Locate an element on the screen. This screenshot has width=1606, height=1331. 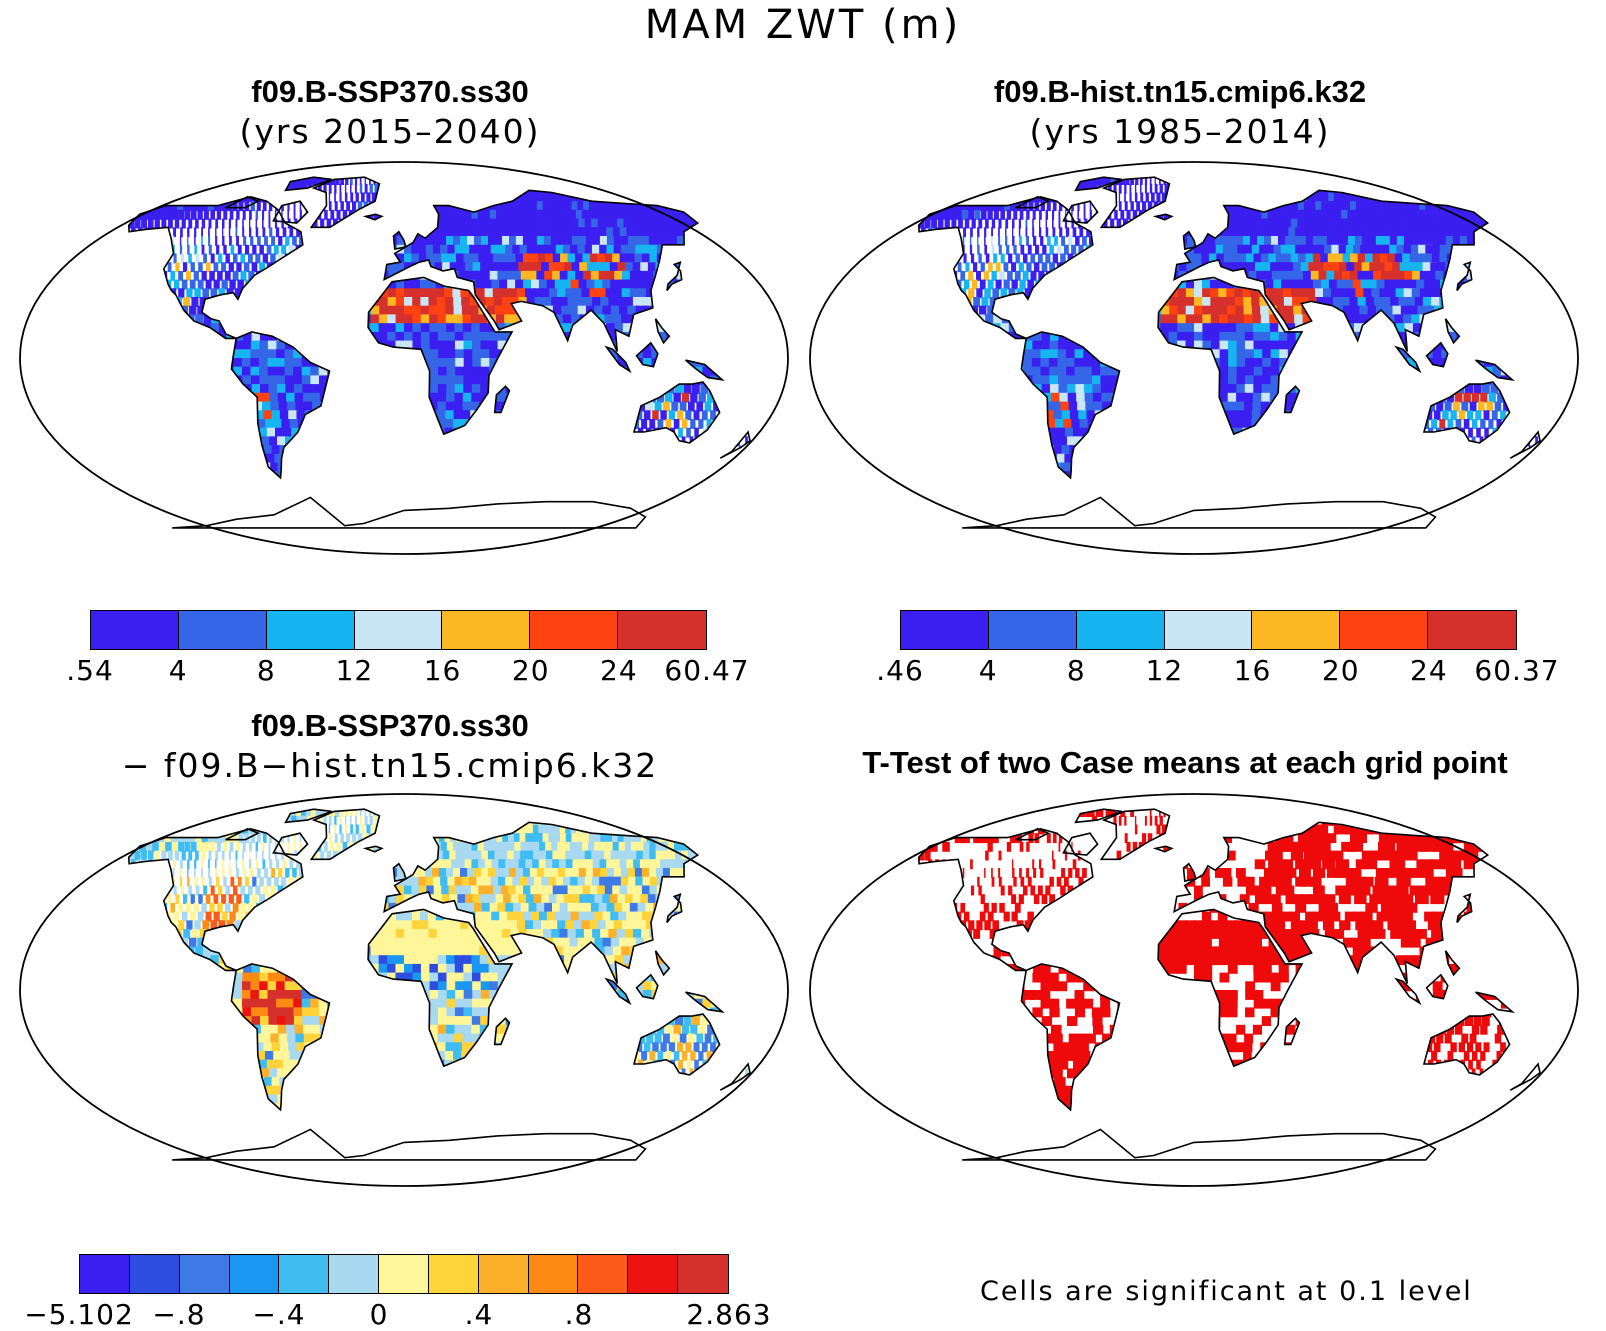
colorbar-tick-label: 60.37 is located at coordinates (1516, 670).